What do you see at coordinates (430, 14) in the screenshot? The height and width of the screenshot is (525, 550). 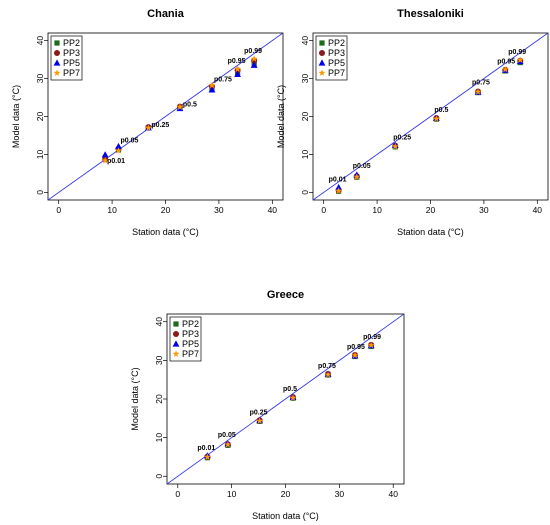 I see `chart-title: Thessaloniki` at bounding box center [430, 14].